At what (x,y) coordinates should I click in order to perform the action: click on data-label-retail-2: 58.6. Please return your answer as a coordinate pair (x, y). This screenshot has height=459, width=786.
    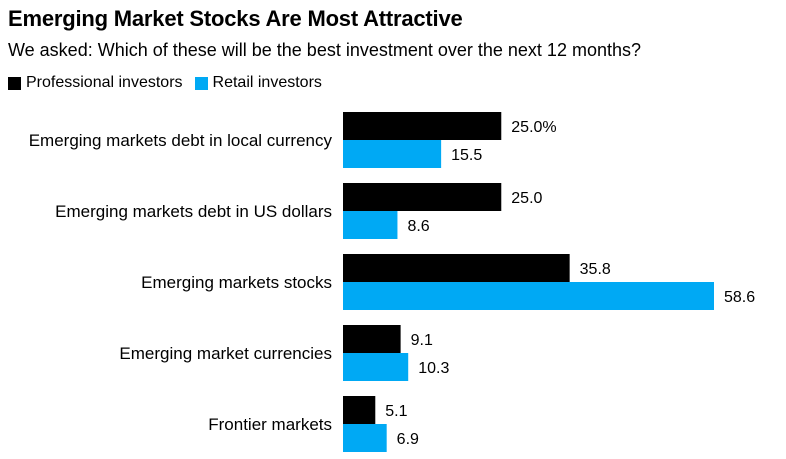
    Looking at the image, I should click on (739, 297).